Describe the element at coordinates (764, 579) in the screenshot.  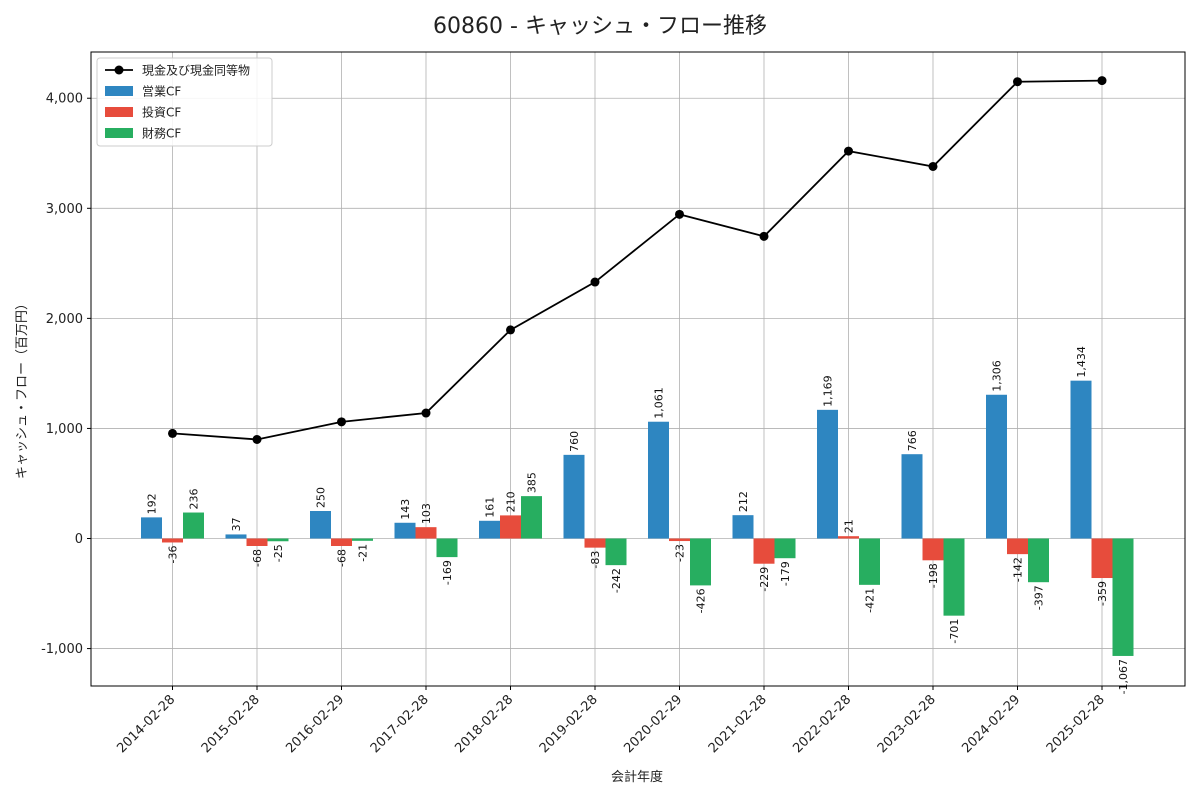
I see `bar-value-label: -229` at that location.